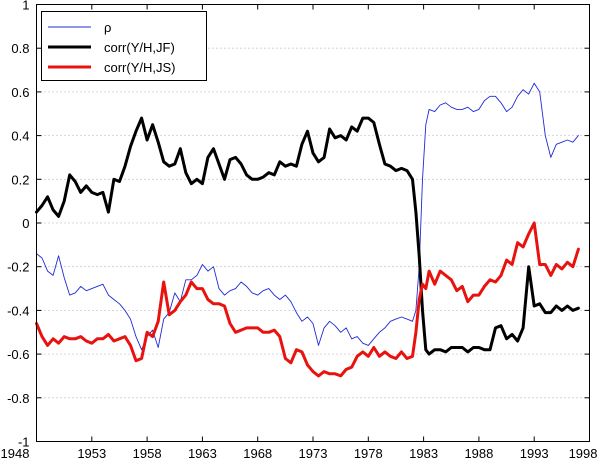 The image size is (600, 461). What do you see at coordinates (18, 310) in the screenshot?
I see `y-tick-label: -0.4` at bounding box center [18, 310].